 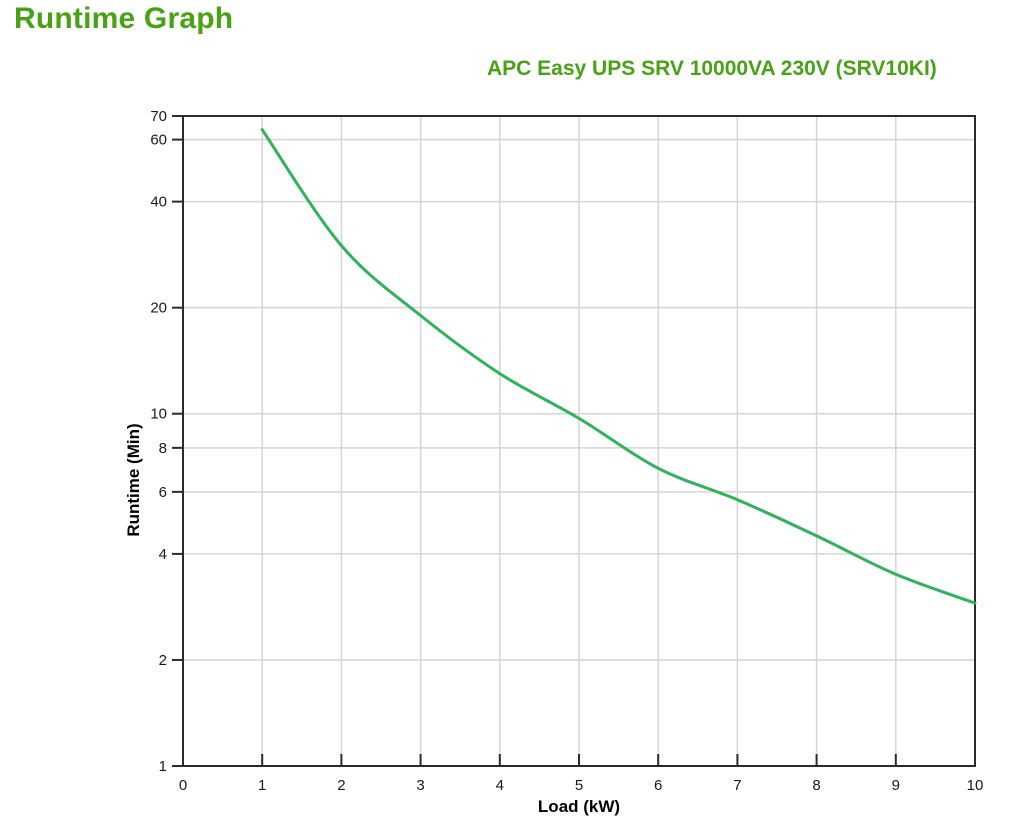 I want to click on x-axis-title: Load (kW), so click(x=579, y=806).